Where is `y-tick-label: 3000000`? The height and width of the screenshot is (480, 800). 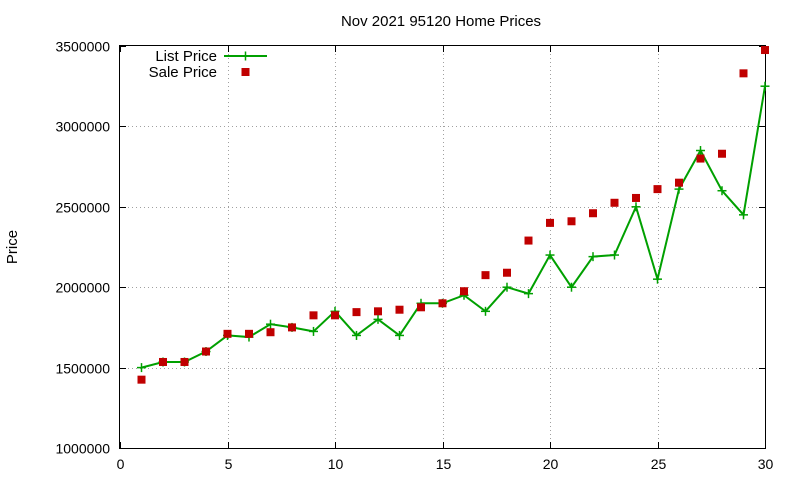
y-tick-label: 3000000 is located at coordinates (82, 127).